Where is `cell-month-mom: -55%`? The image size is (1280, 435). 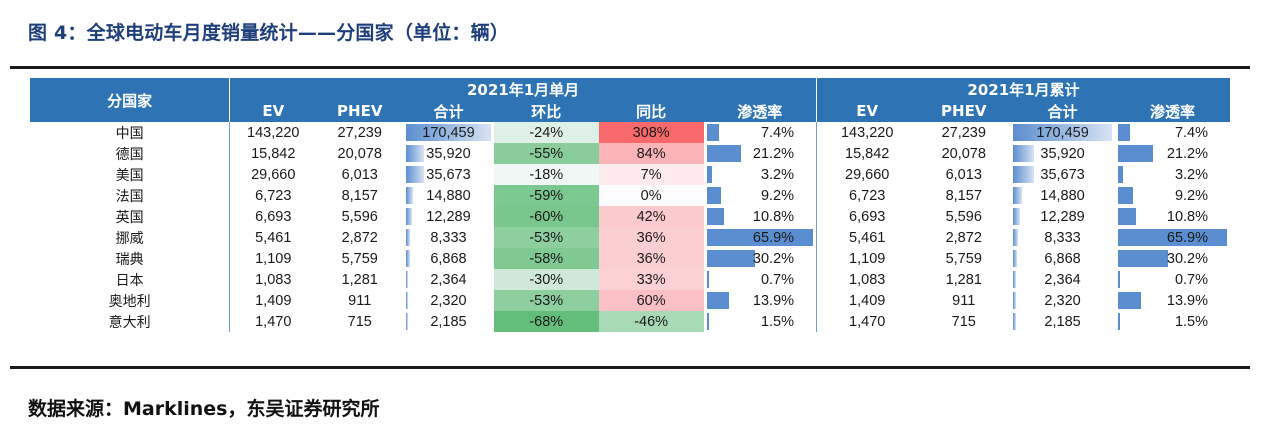
cell-month-mom: -55% is located at coordinates (546, 153).